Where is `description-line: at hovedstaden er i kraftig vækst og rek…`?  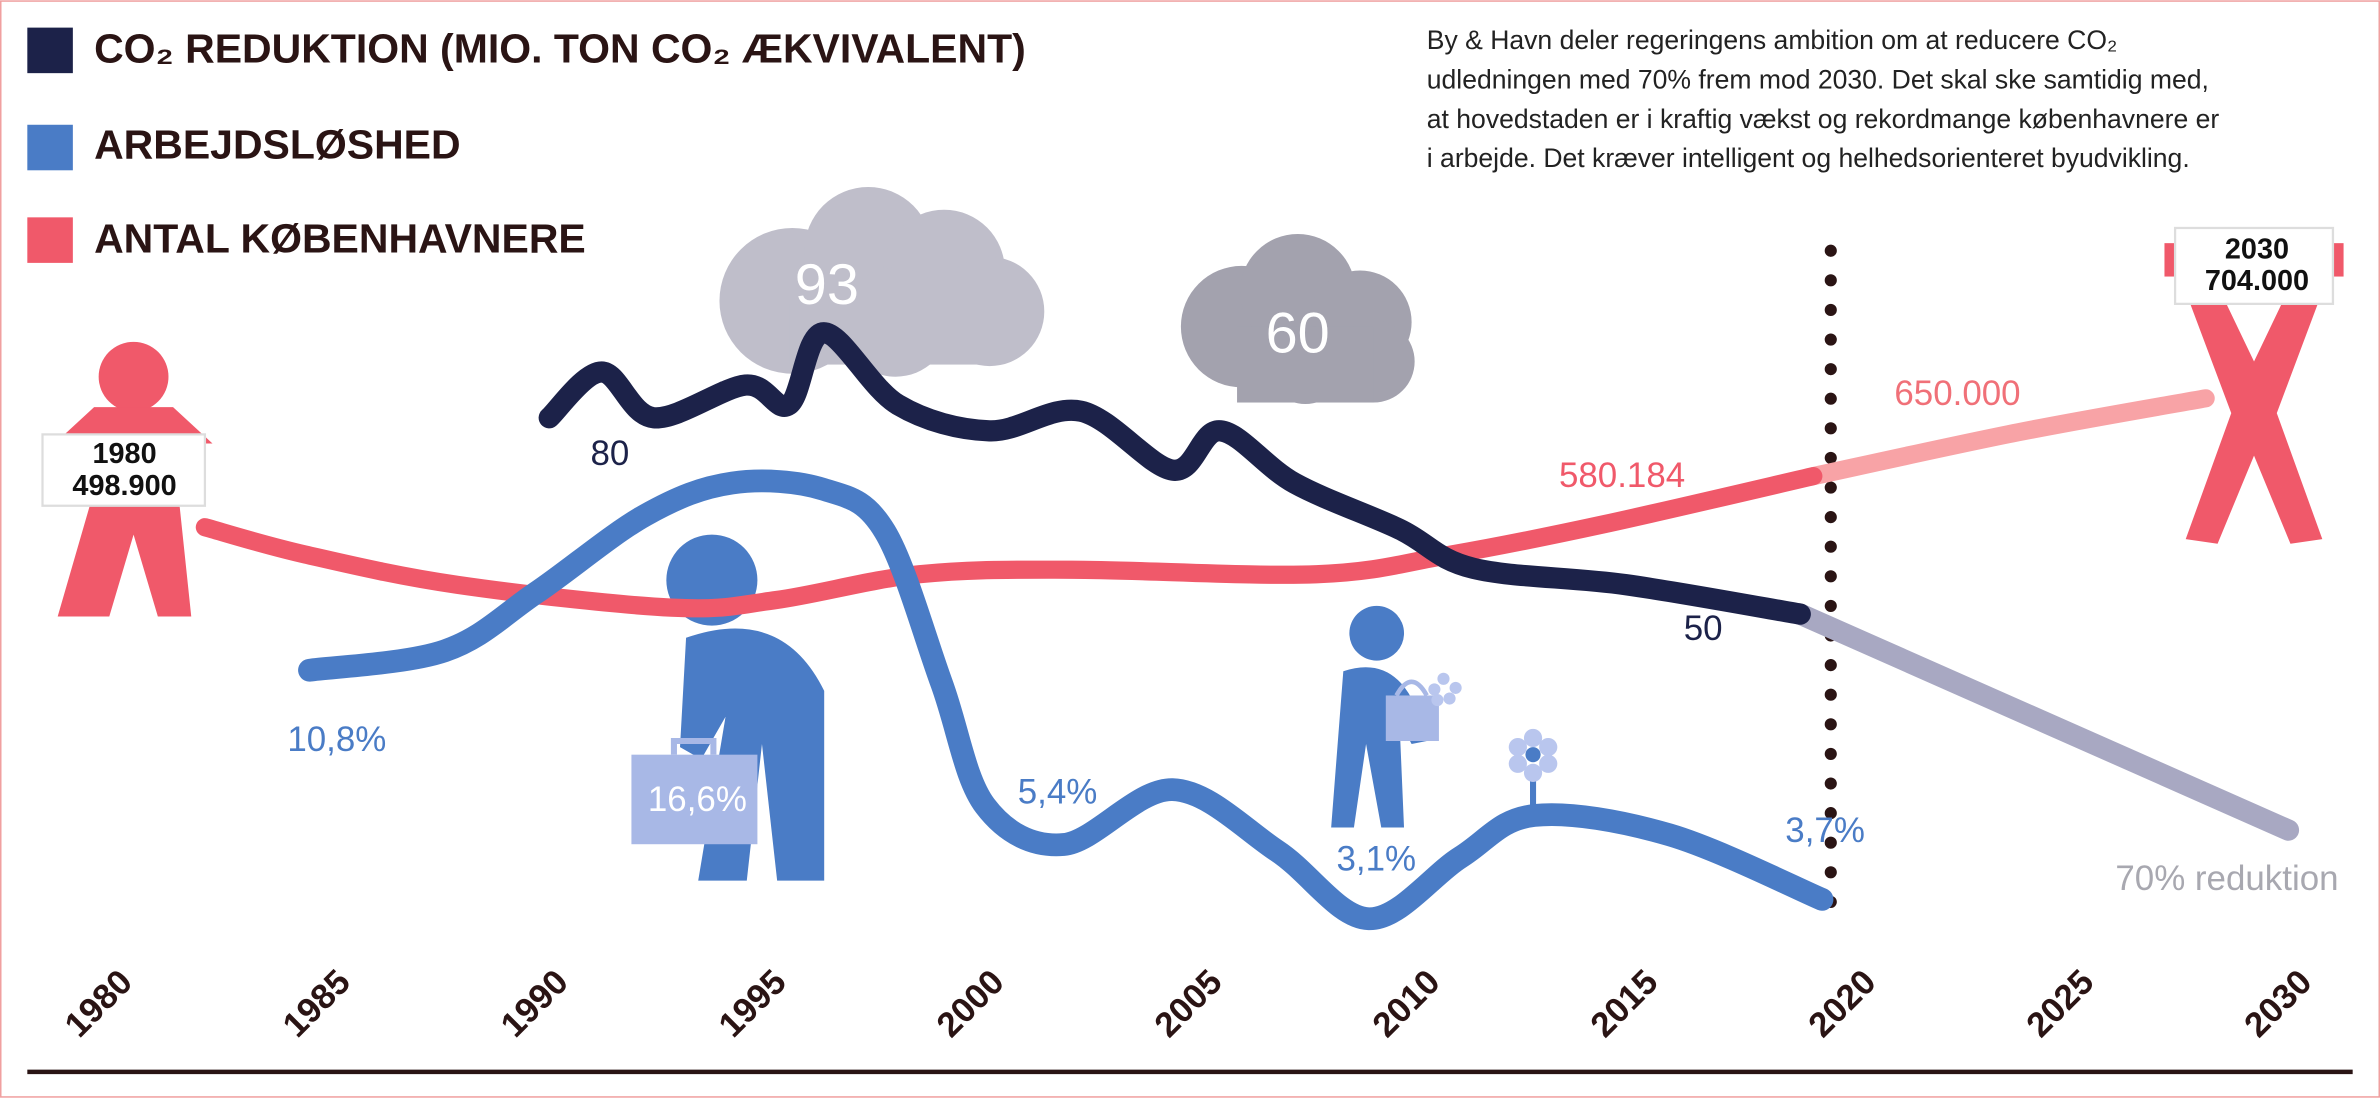 description-line: at hovedstaden er i kraftig vækst og rek… is located at coordinates (1823, 119).